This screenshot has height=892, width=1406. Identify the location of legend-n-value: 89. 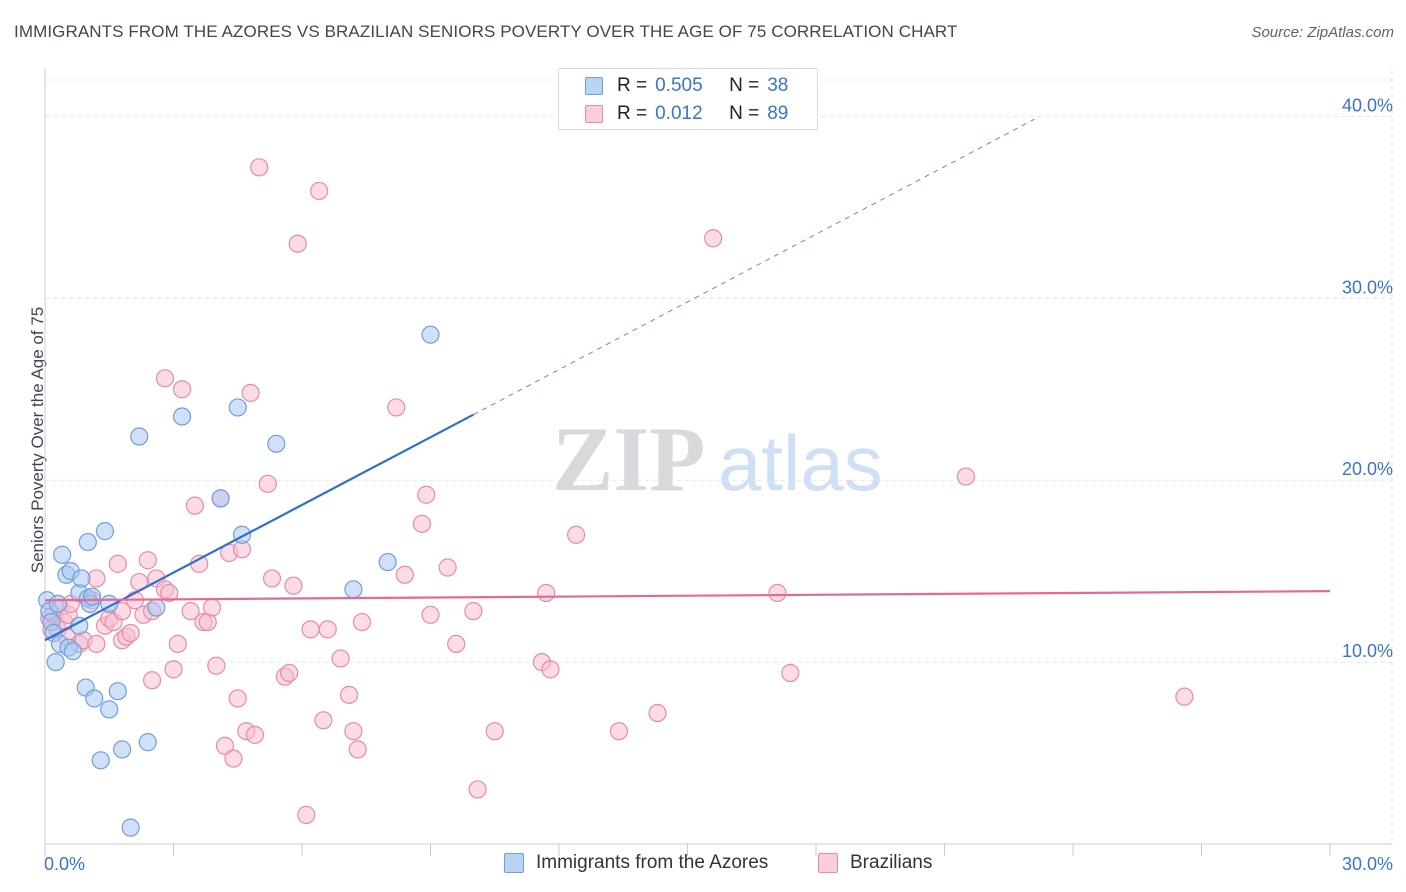
(778, 113).